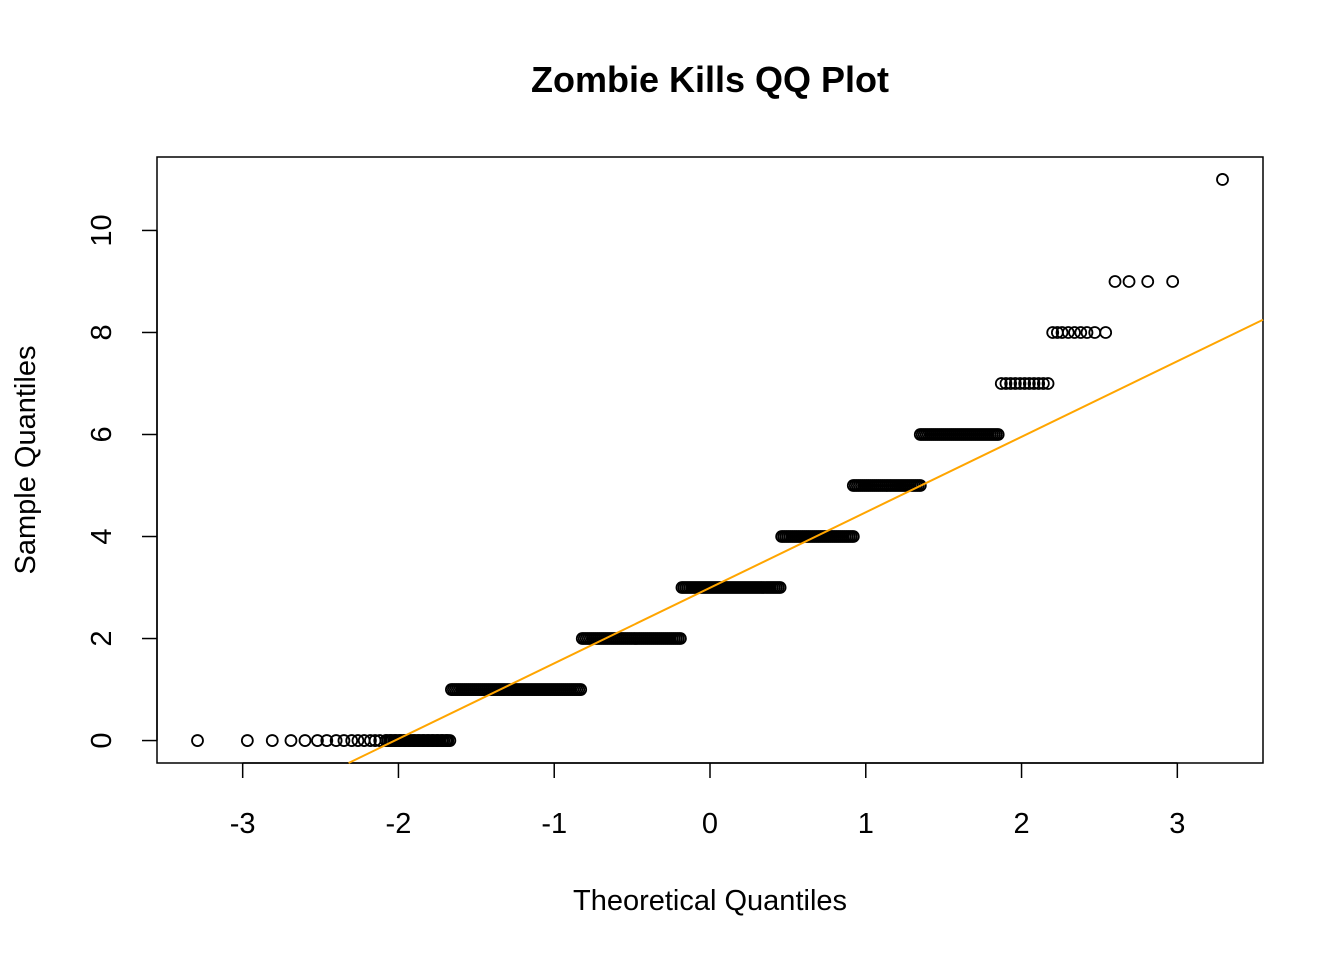 This screenshot has height=960, width=1344. I want to click on y-tick-label: 4, so click(102, 536).